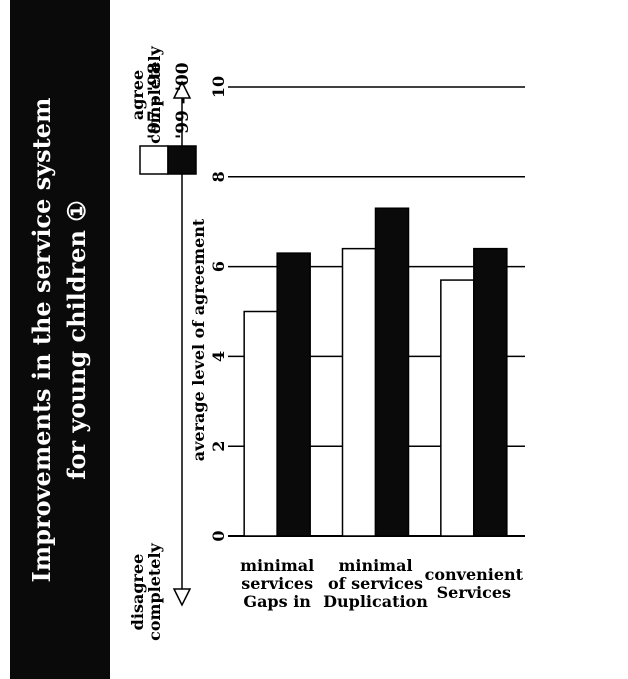 Image resolution: width=628 pixels, height=679 pixels. I want to click on category-label-1-line-3: minimal, so click(277, 565).